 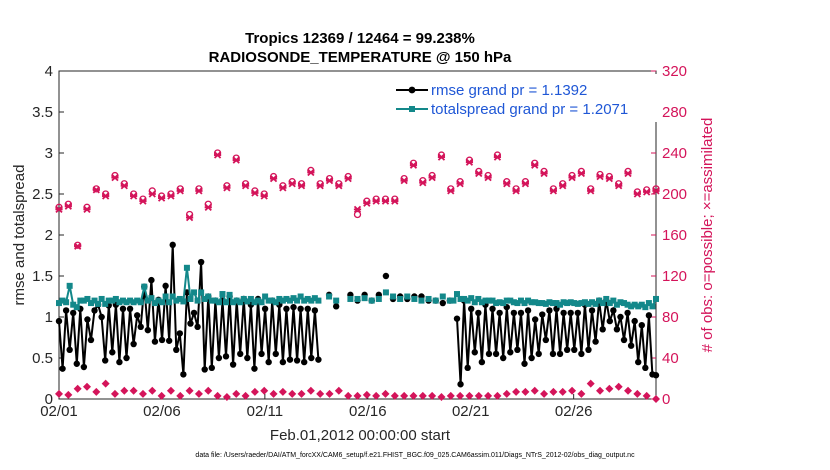 I want to click on y-tick-label: 1.5, so click(x=42, y=276).